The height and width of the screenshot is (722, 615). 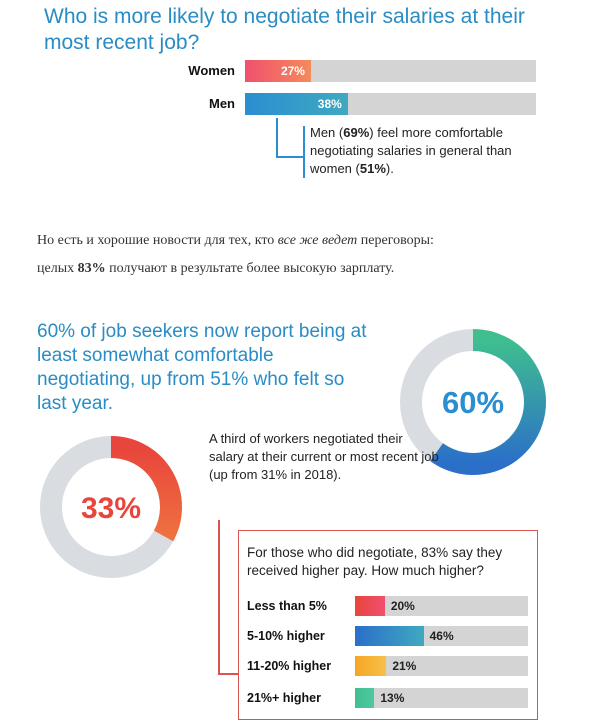 I want to click on higher-pay-value-row-2: 21%, so click(x=404, y=666).